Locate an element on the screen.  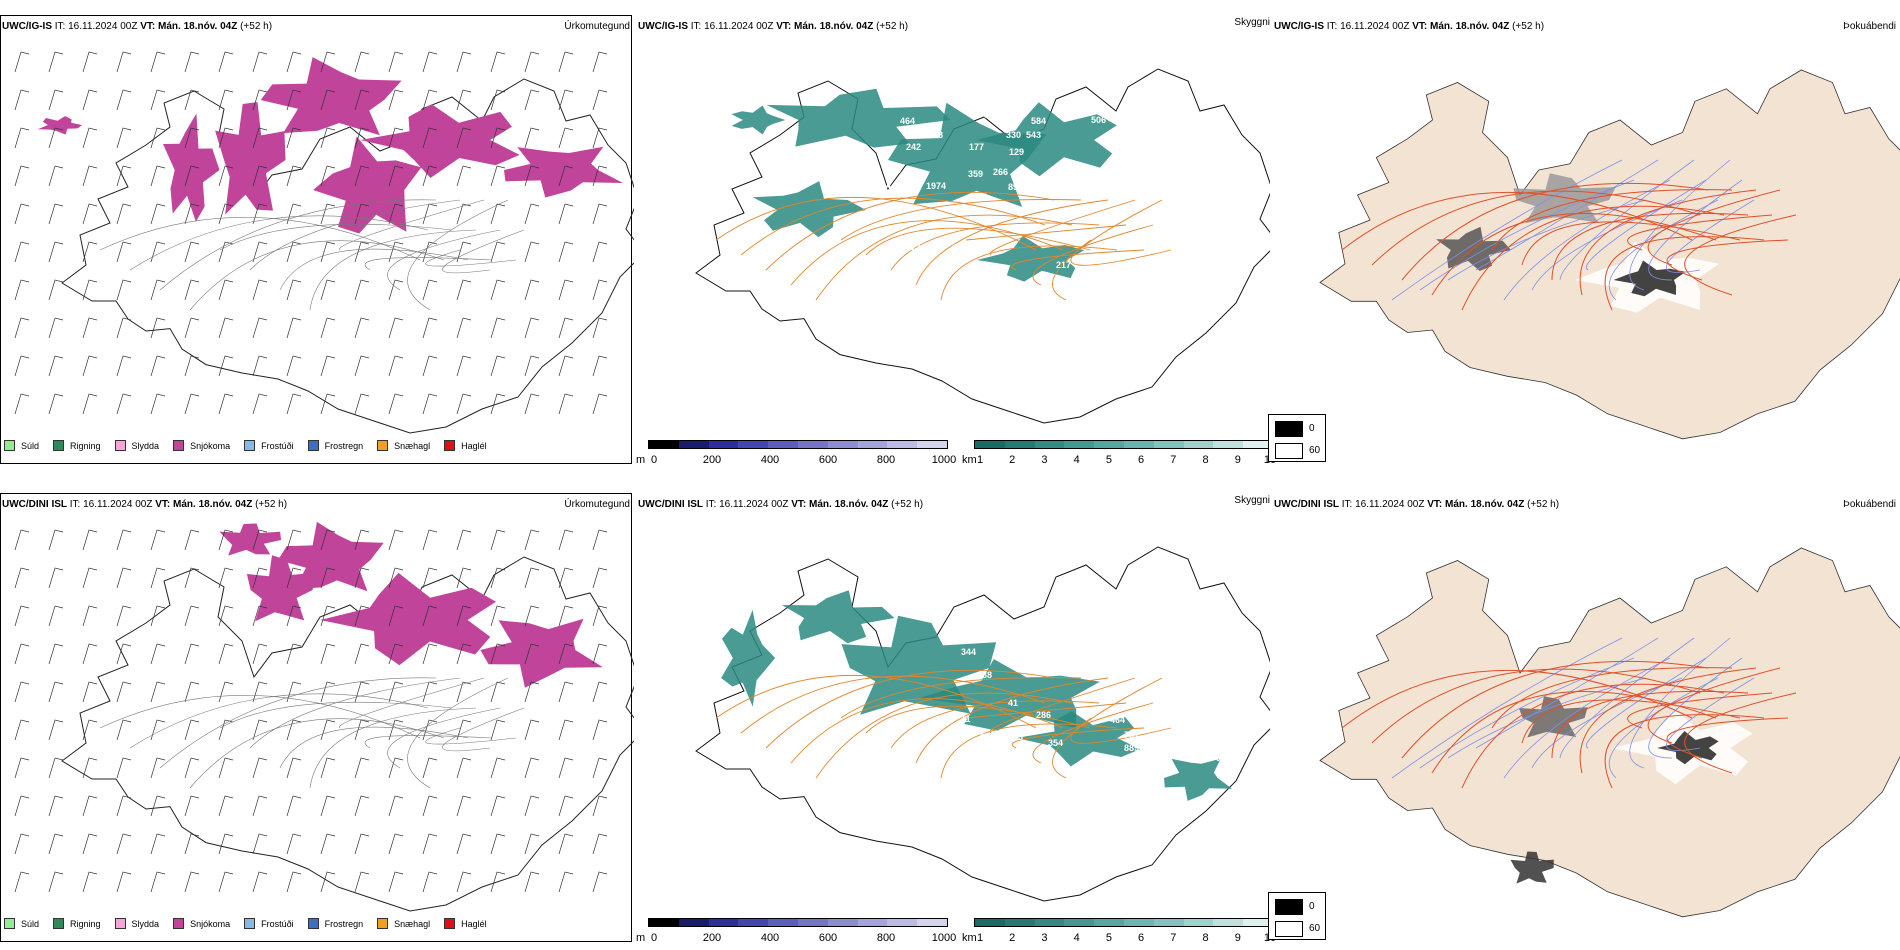
ceiling-value: 86 is located at coordinates (1240, 758).